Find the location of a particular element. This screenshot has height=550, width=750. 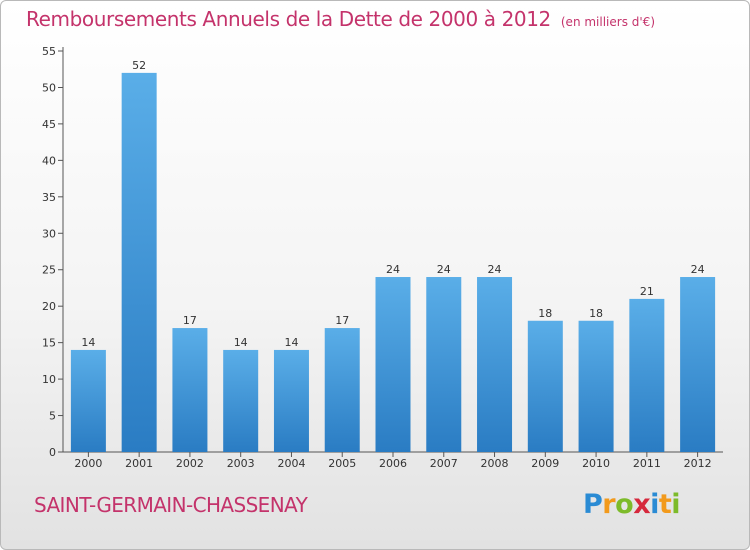

data-label-2006: 24 is located at coordinates (393, 269).